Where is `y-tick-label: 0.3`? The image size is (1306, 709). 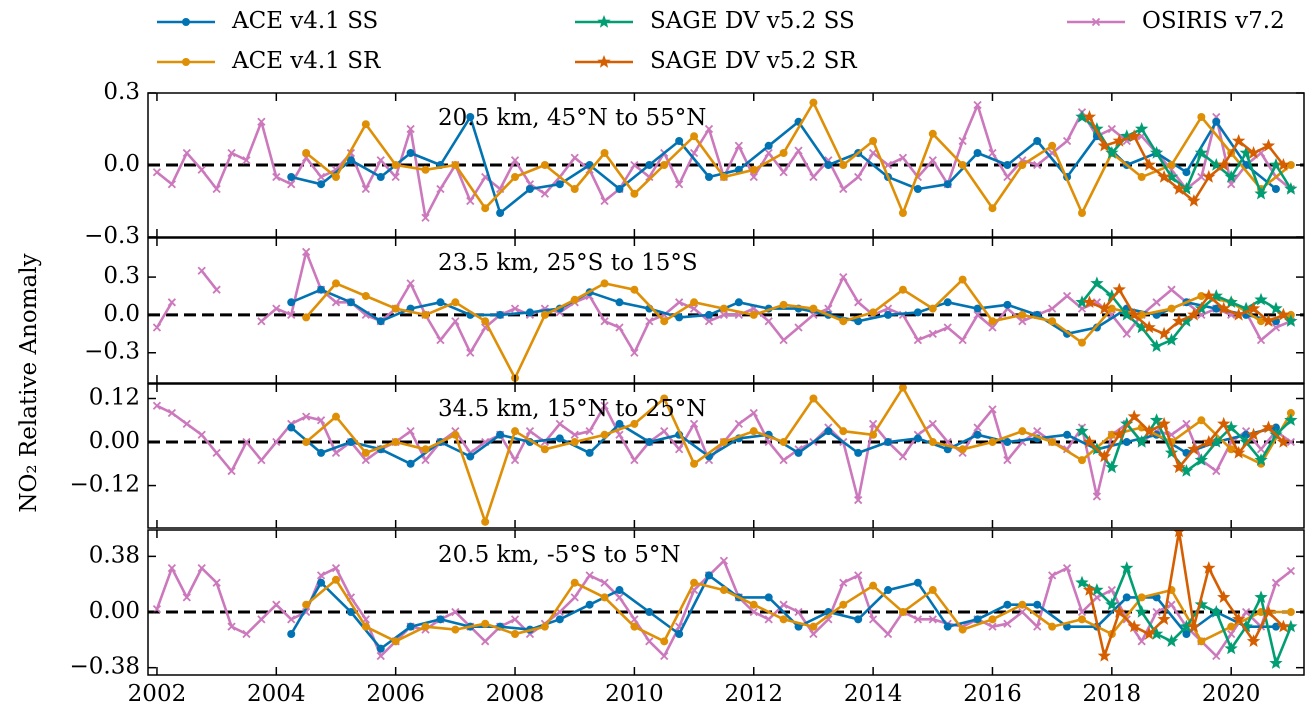
y-tick-label: 0.3 is located at coordinates (121, 276).